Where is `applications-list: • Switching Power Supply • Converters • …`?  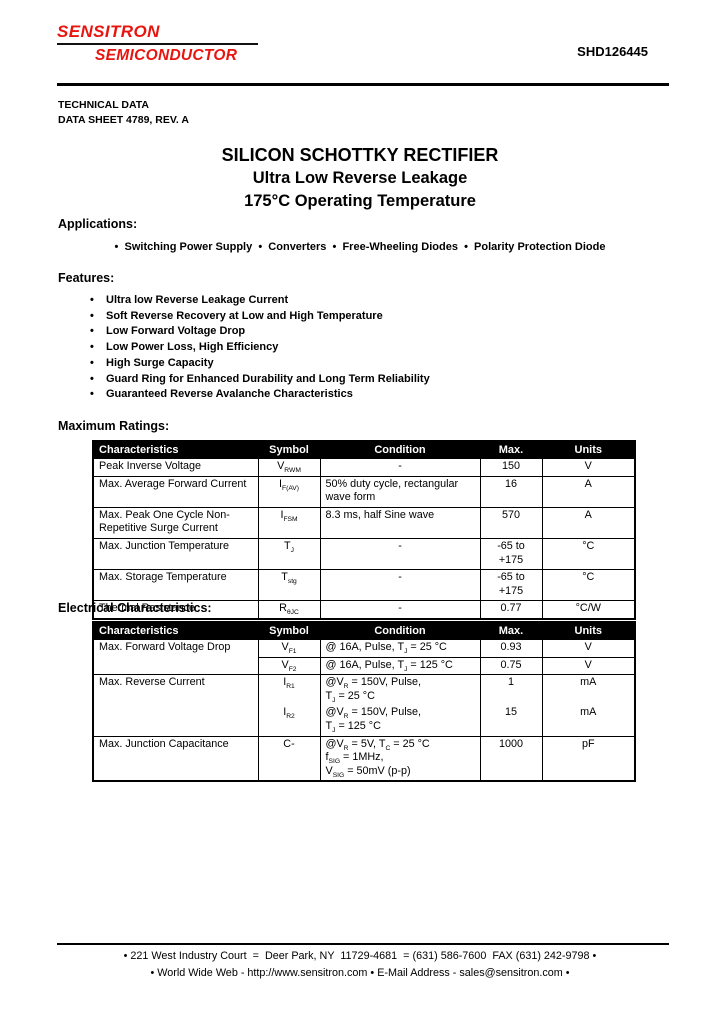 applications-list: • Switching Power Supply • Converters • … is located at coordinates (360, 247).